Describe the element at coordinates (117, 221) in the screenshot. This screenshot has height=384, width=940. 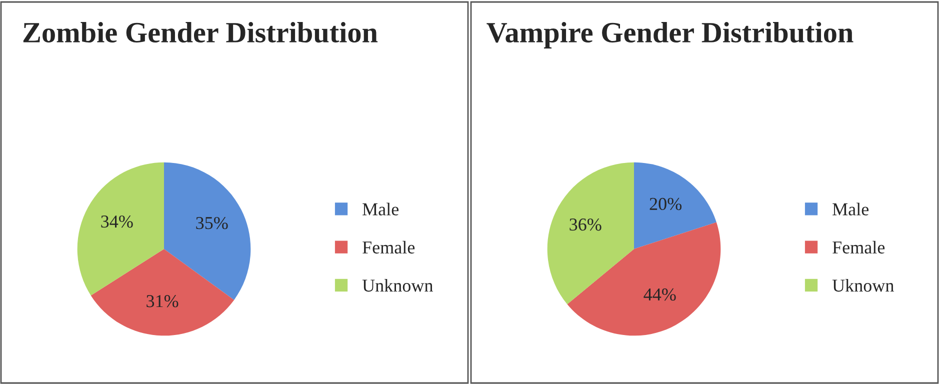
I see `data-label: 34%` at that location.